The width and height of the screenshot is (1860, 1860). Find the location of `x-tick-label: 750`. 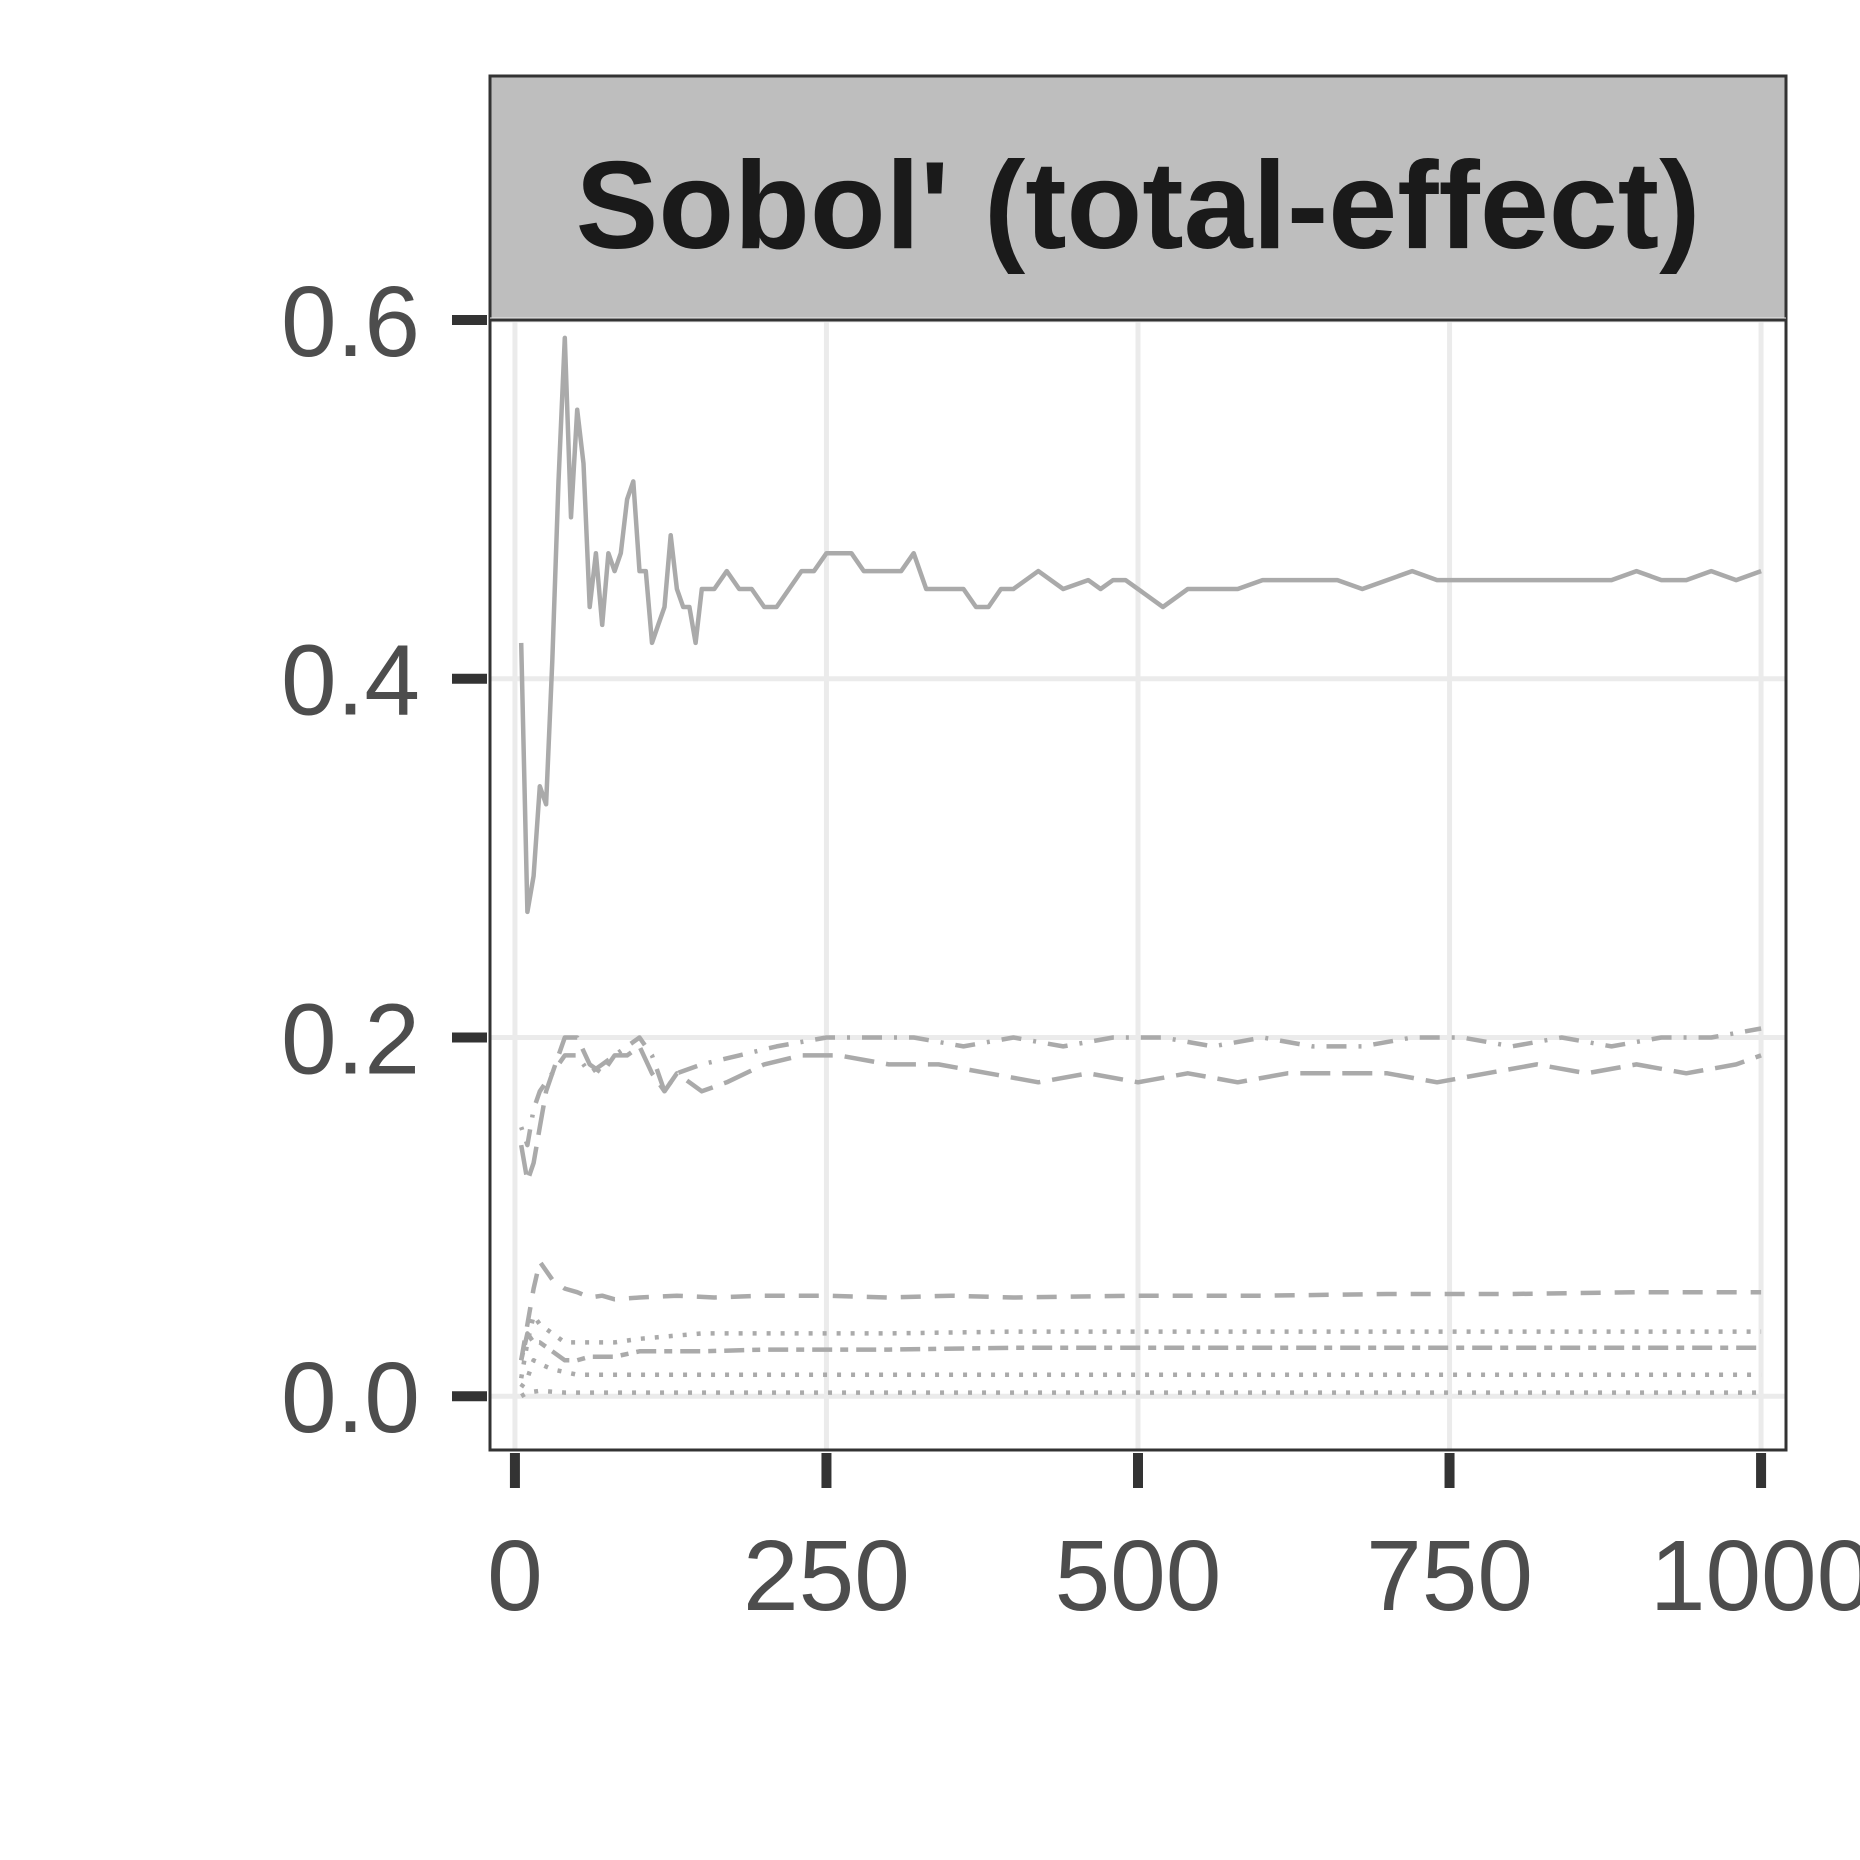

x-tick-label: 750 is located at coordinates (1449, 1576).